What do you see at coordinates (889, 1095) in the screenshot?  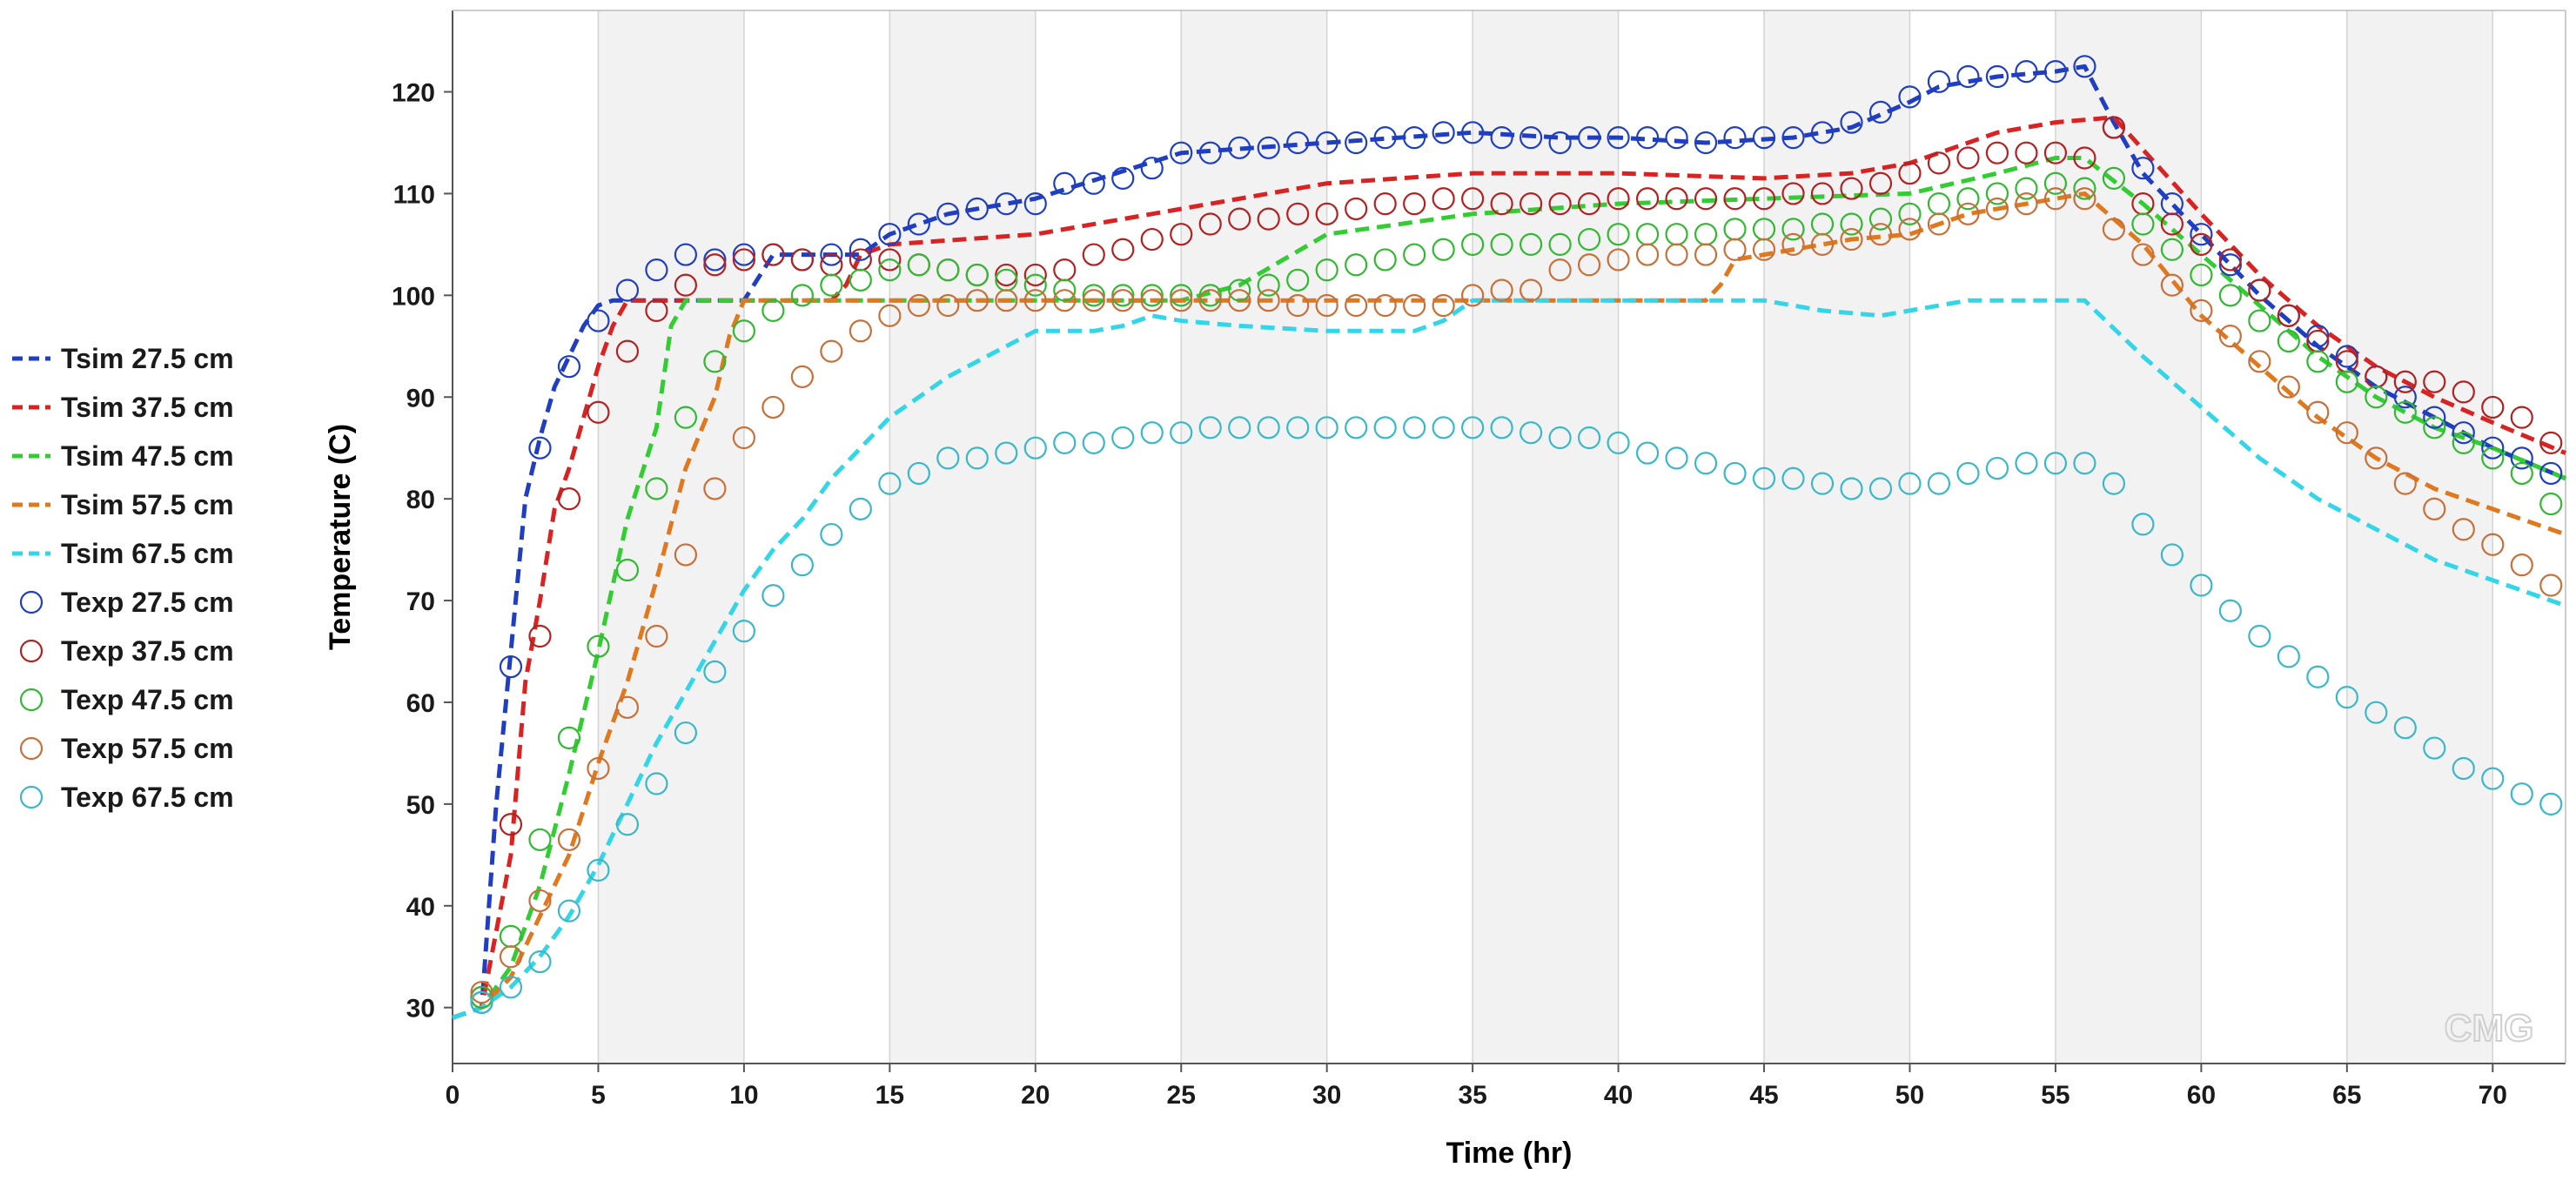 I see `x-tick-label: 15` at bounding box center [889, 1095].